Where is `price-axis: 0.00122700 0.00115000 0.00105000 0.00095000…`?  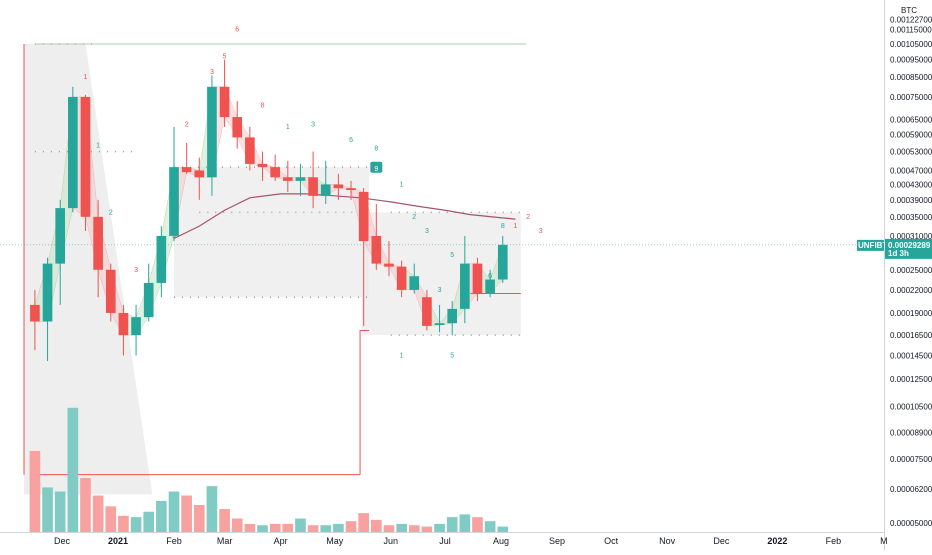
price-axis: 0.00122700 0.00115000 0.00105000 0.00095000… is located at coordinates (911, 271).